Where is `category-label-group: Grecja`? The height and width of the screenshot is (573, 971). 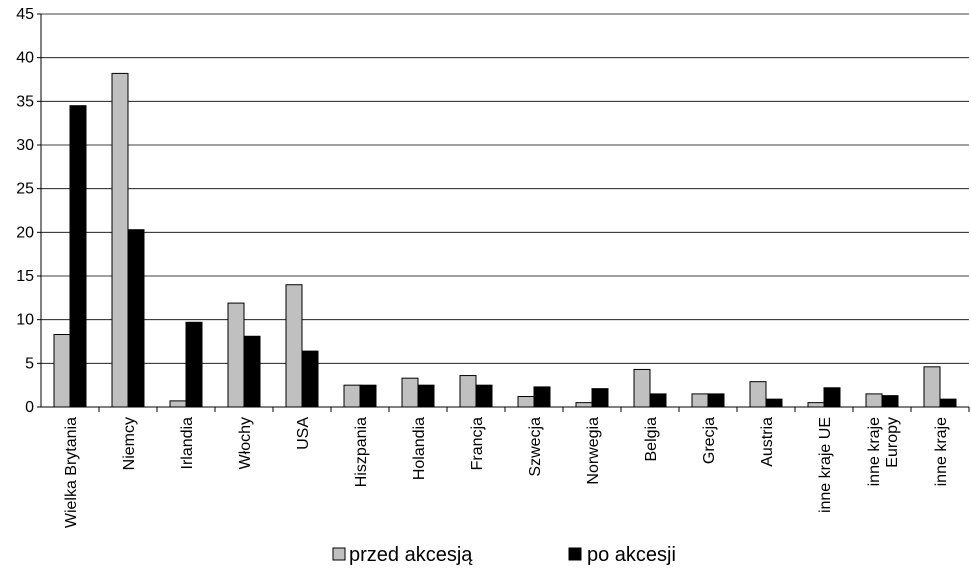 category-label-group: Grecja is located at coordinates (709, 440).